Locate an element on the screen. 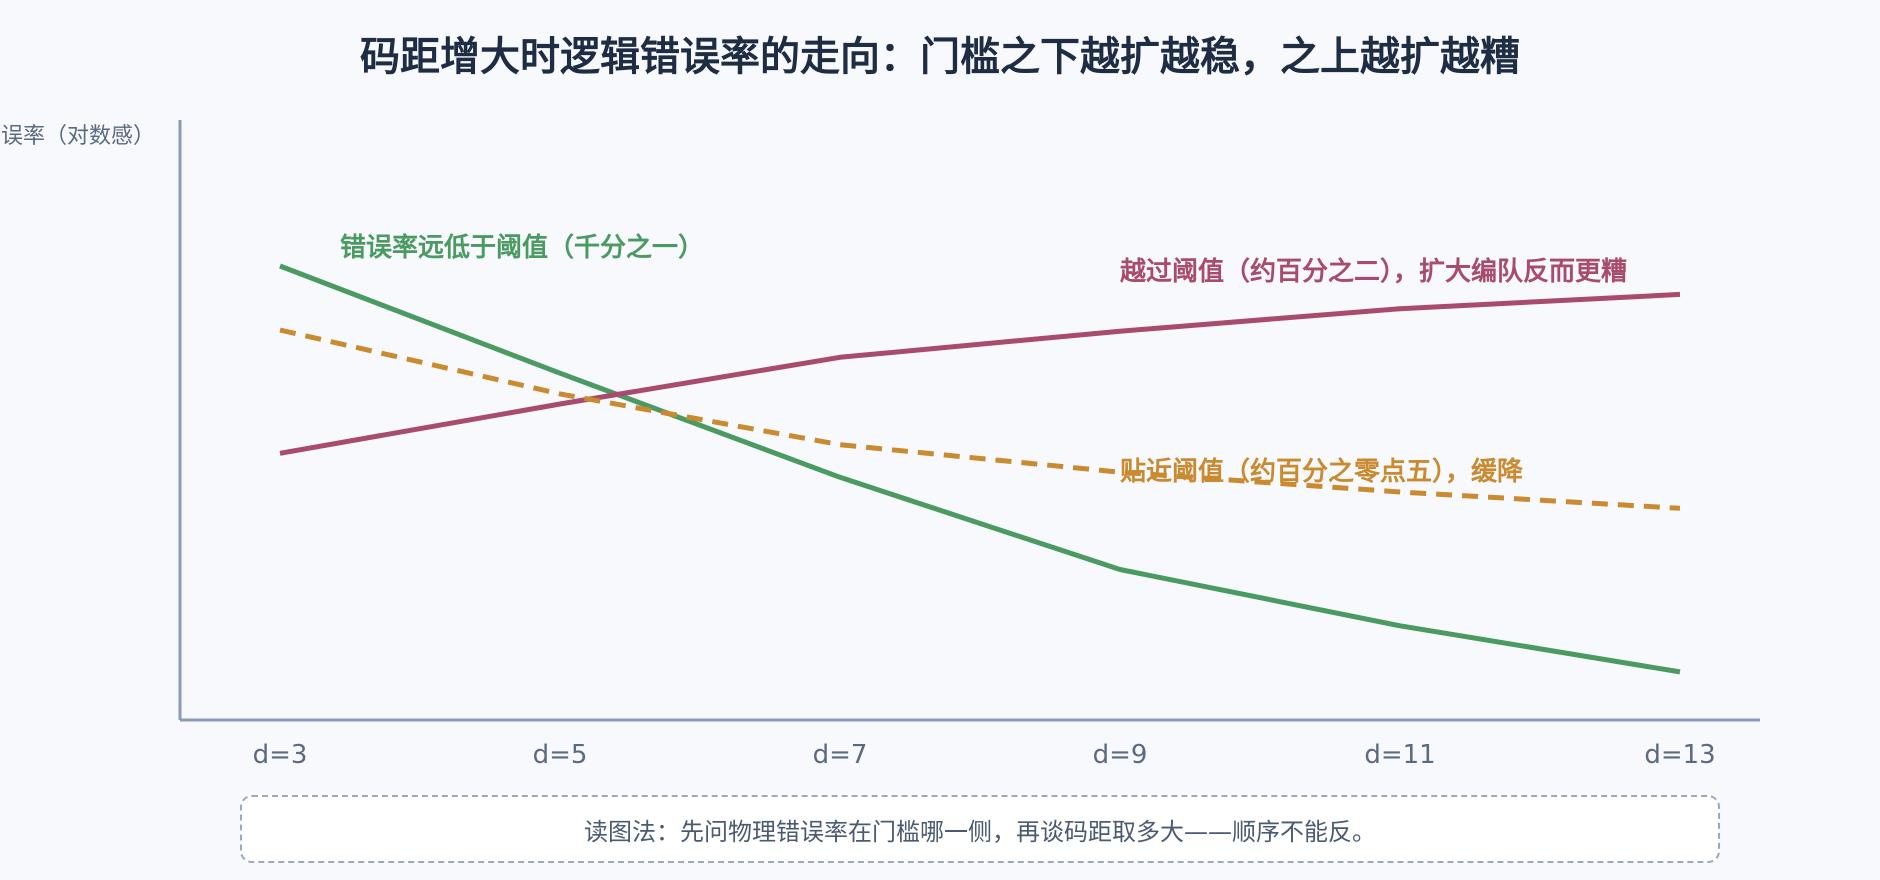 The image size is (1880, 880). series-label-2: 越过阈值（约百分之二），扩大编队反而更糟 is located at coordinates (1373, 271).